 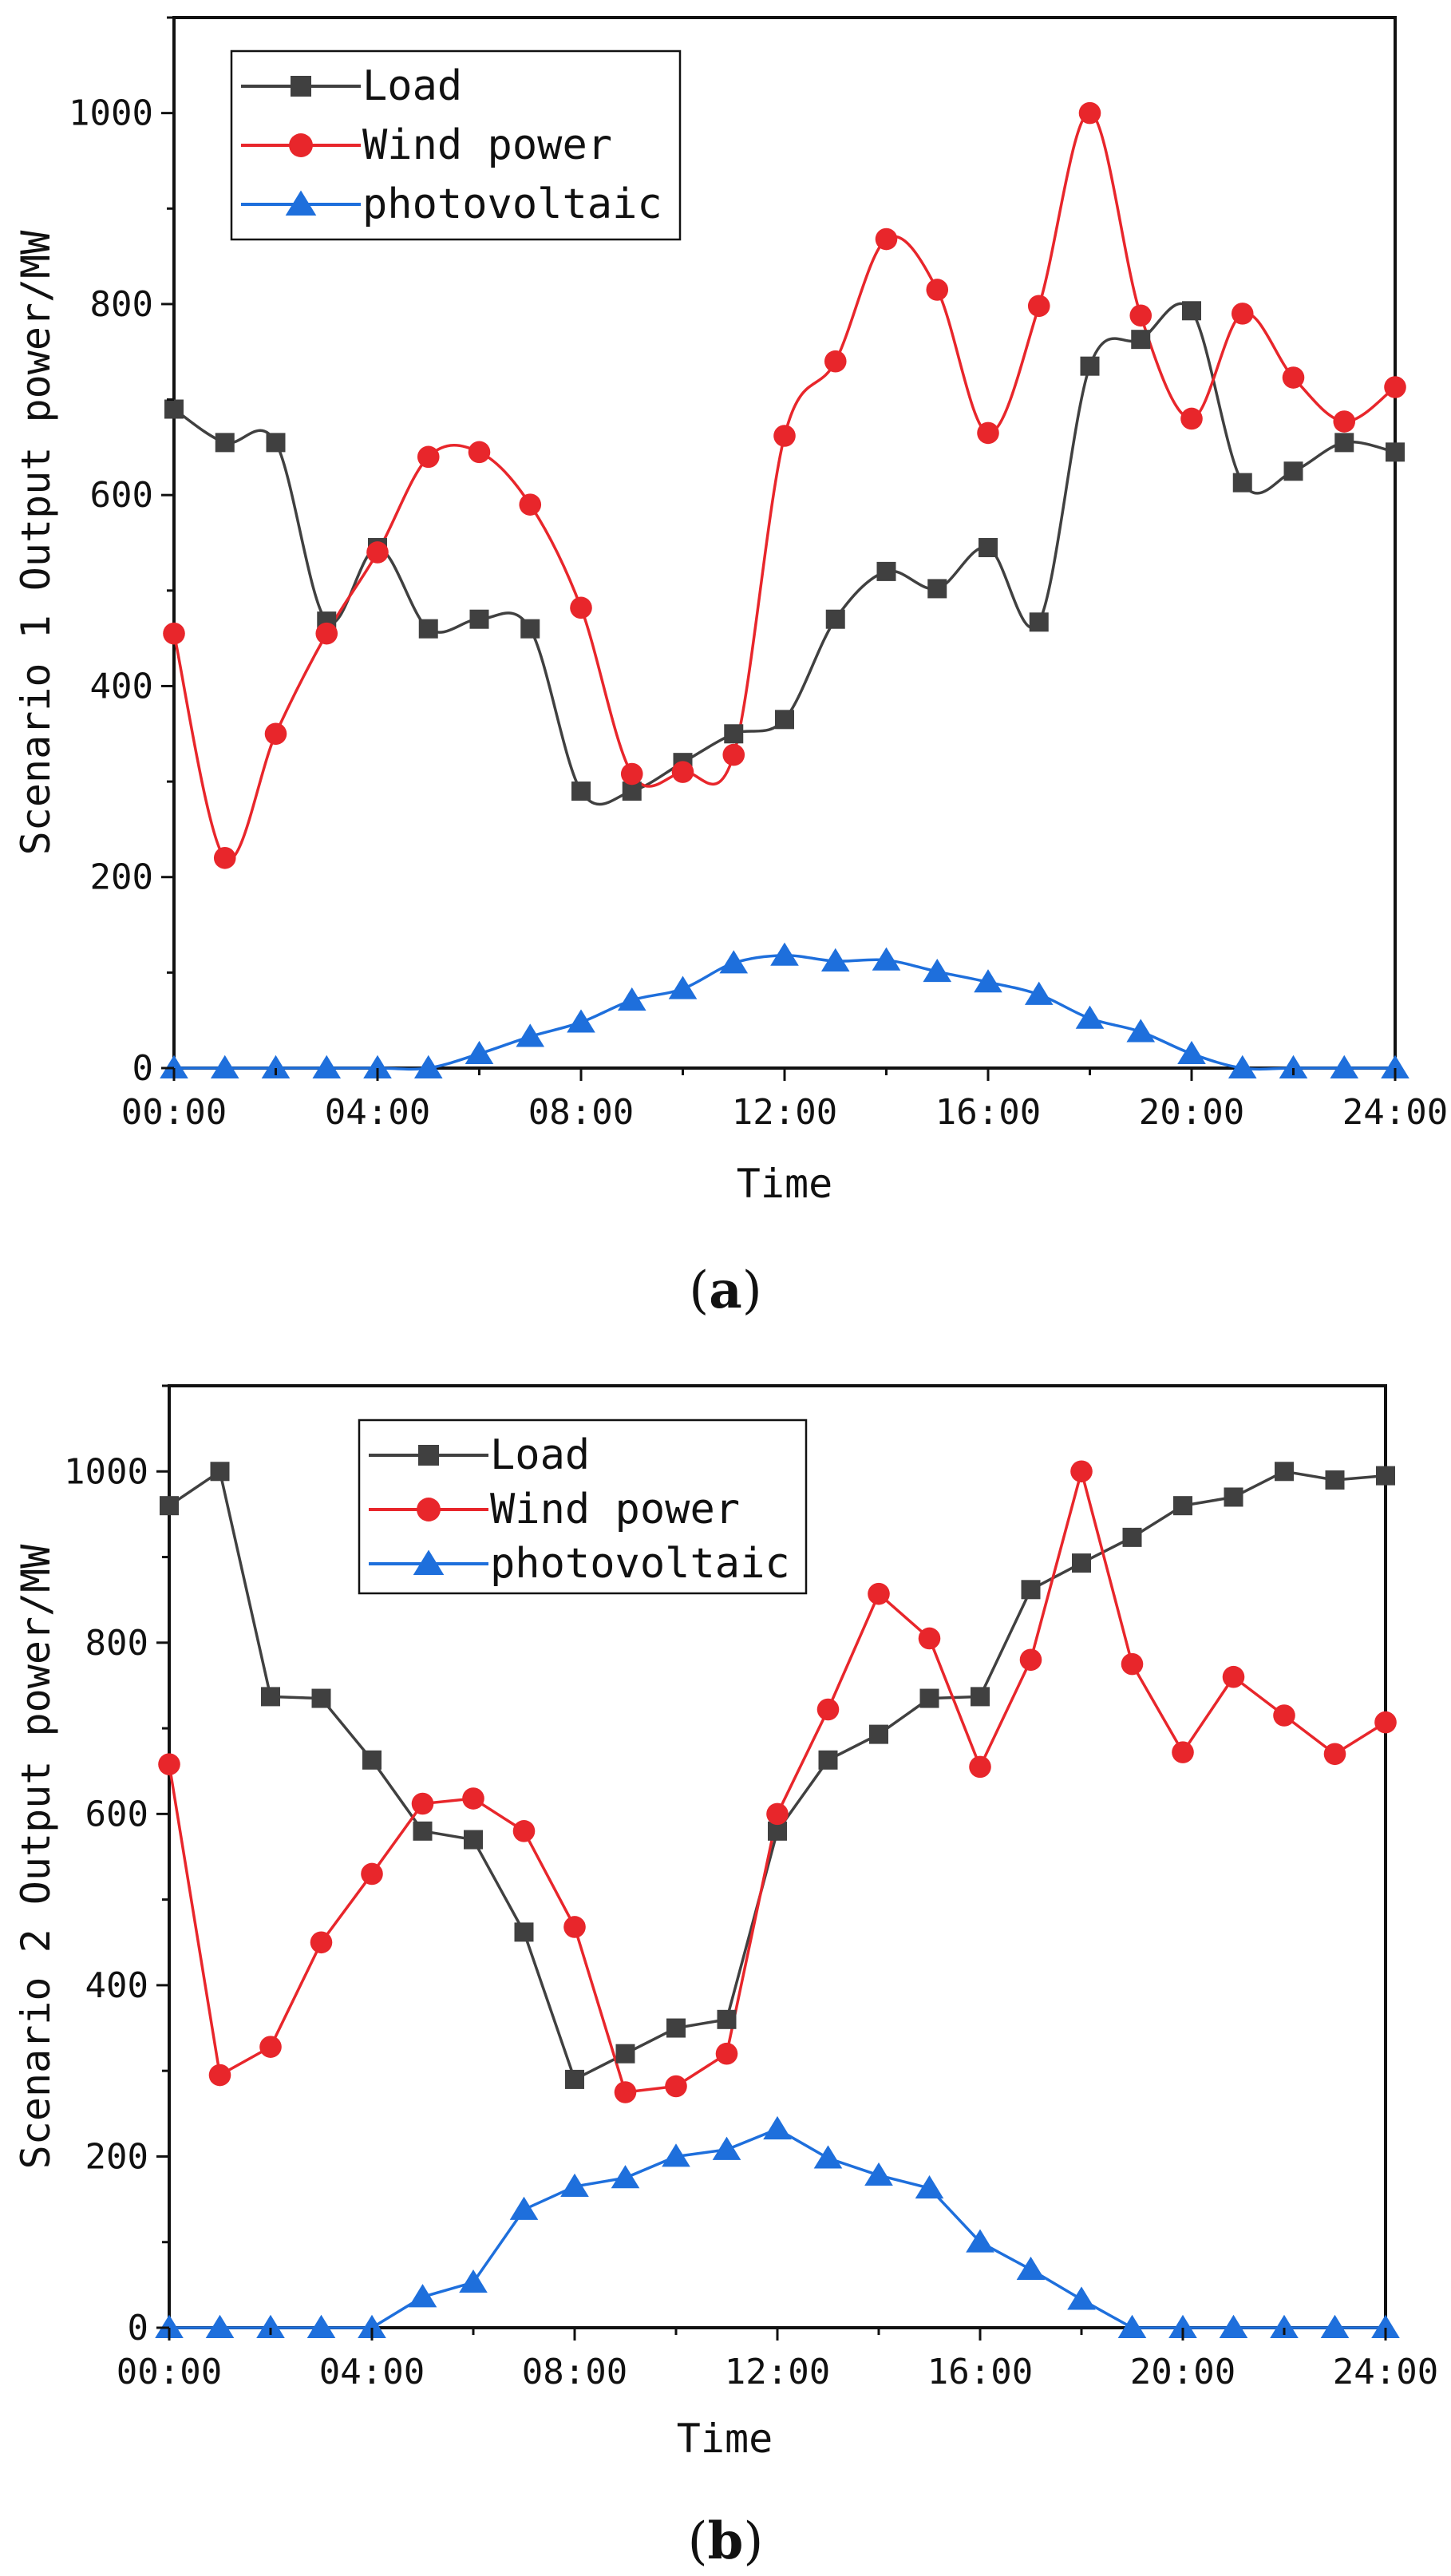 I want to click on x-tick-label: 00:00, so click(x=169, y=2372).